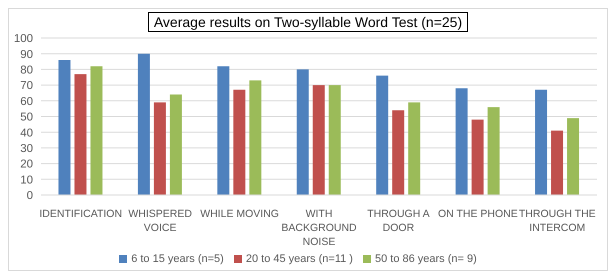 The image size is (614, 277). I want to click on x-tick-label: WHILE MOVING, so click(239, 214).